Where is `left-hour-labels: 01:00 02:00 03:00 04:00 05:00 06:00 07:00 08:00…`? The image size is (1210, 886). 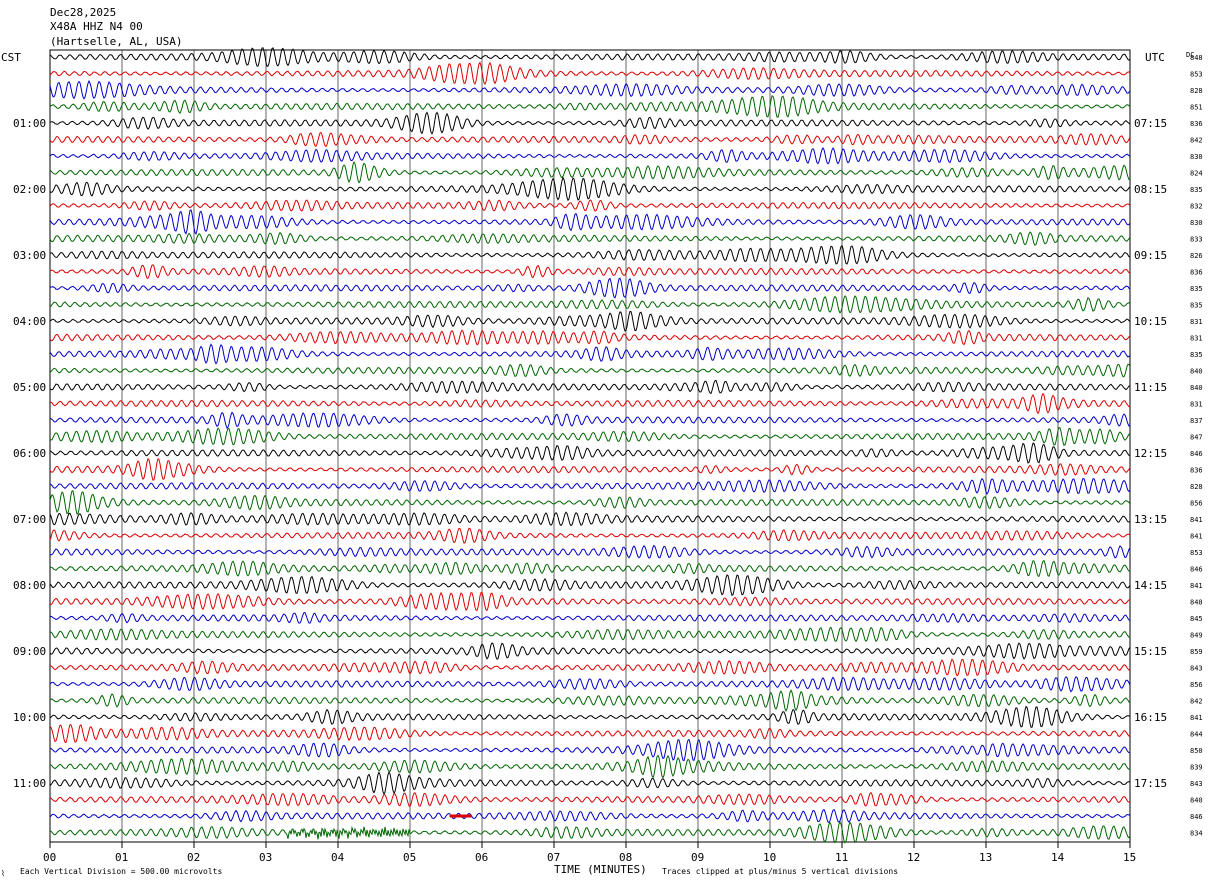 left-hour-labels: 01:00 02:00 03:00 04:00 05:00 06:00 07:00 08:00… is located at coordinates (29, 453).